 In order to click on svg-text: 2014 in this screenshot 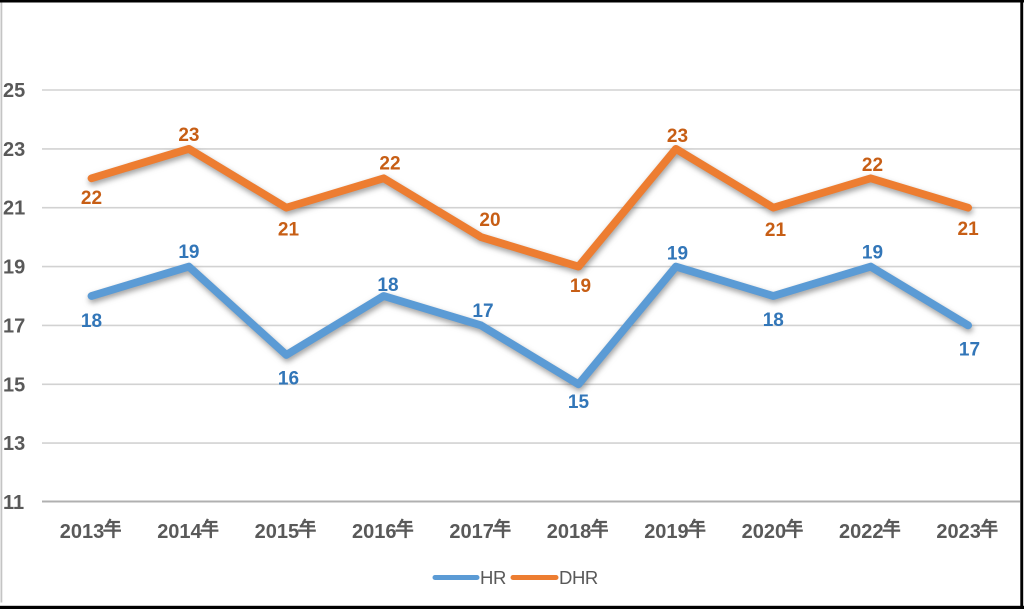, I will do `click(179, 532)`.